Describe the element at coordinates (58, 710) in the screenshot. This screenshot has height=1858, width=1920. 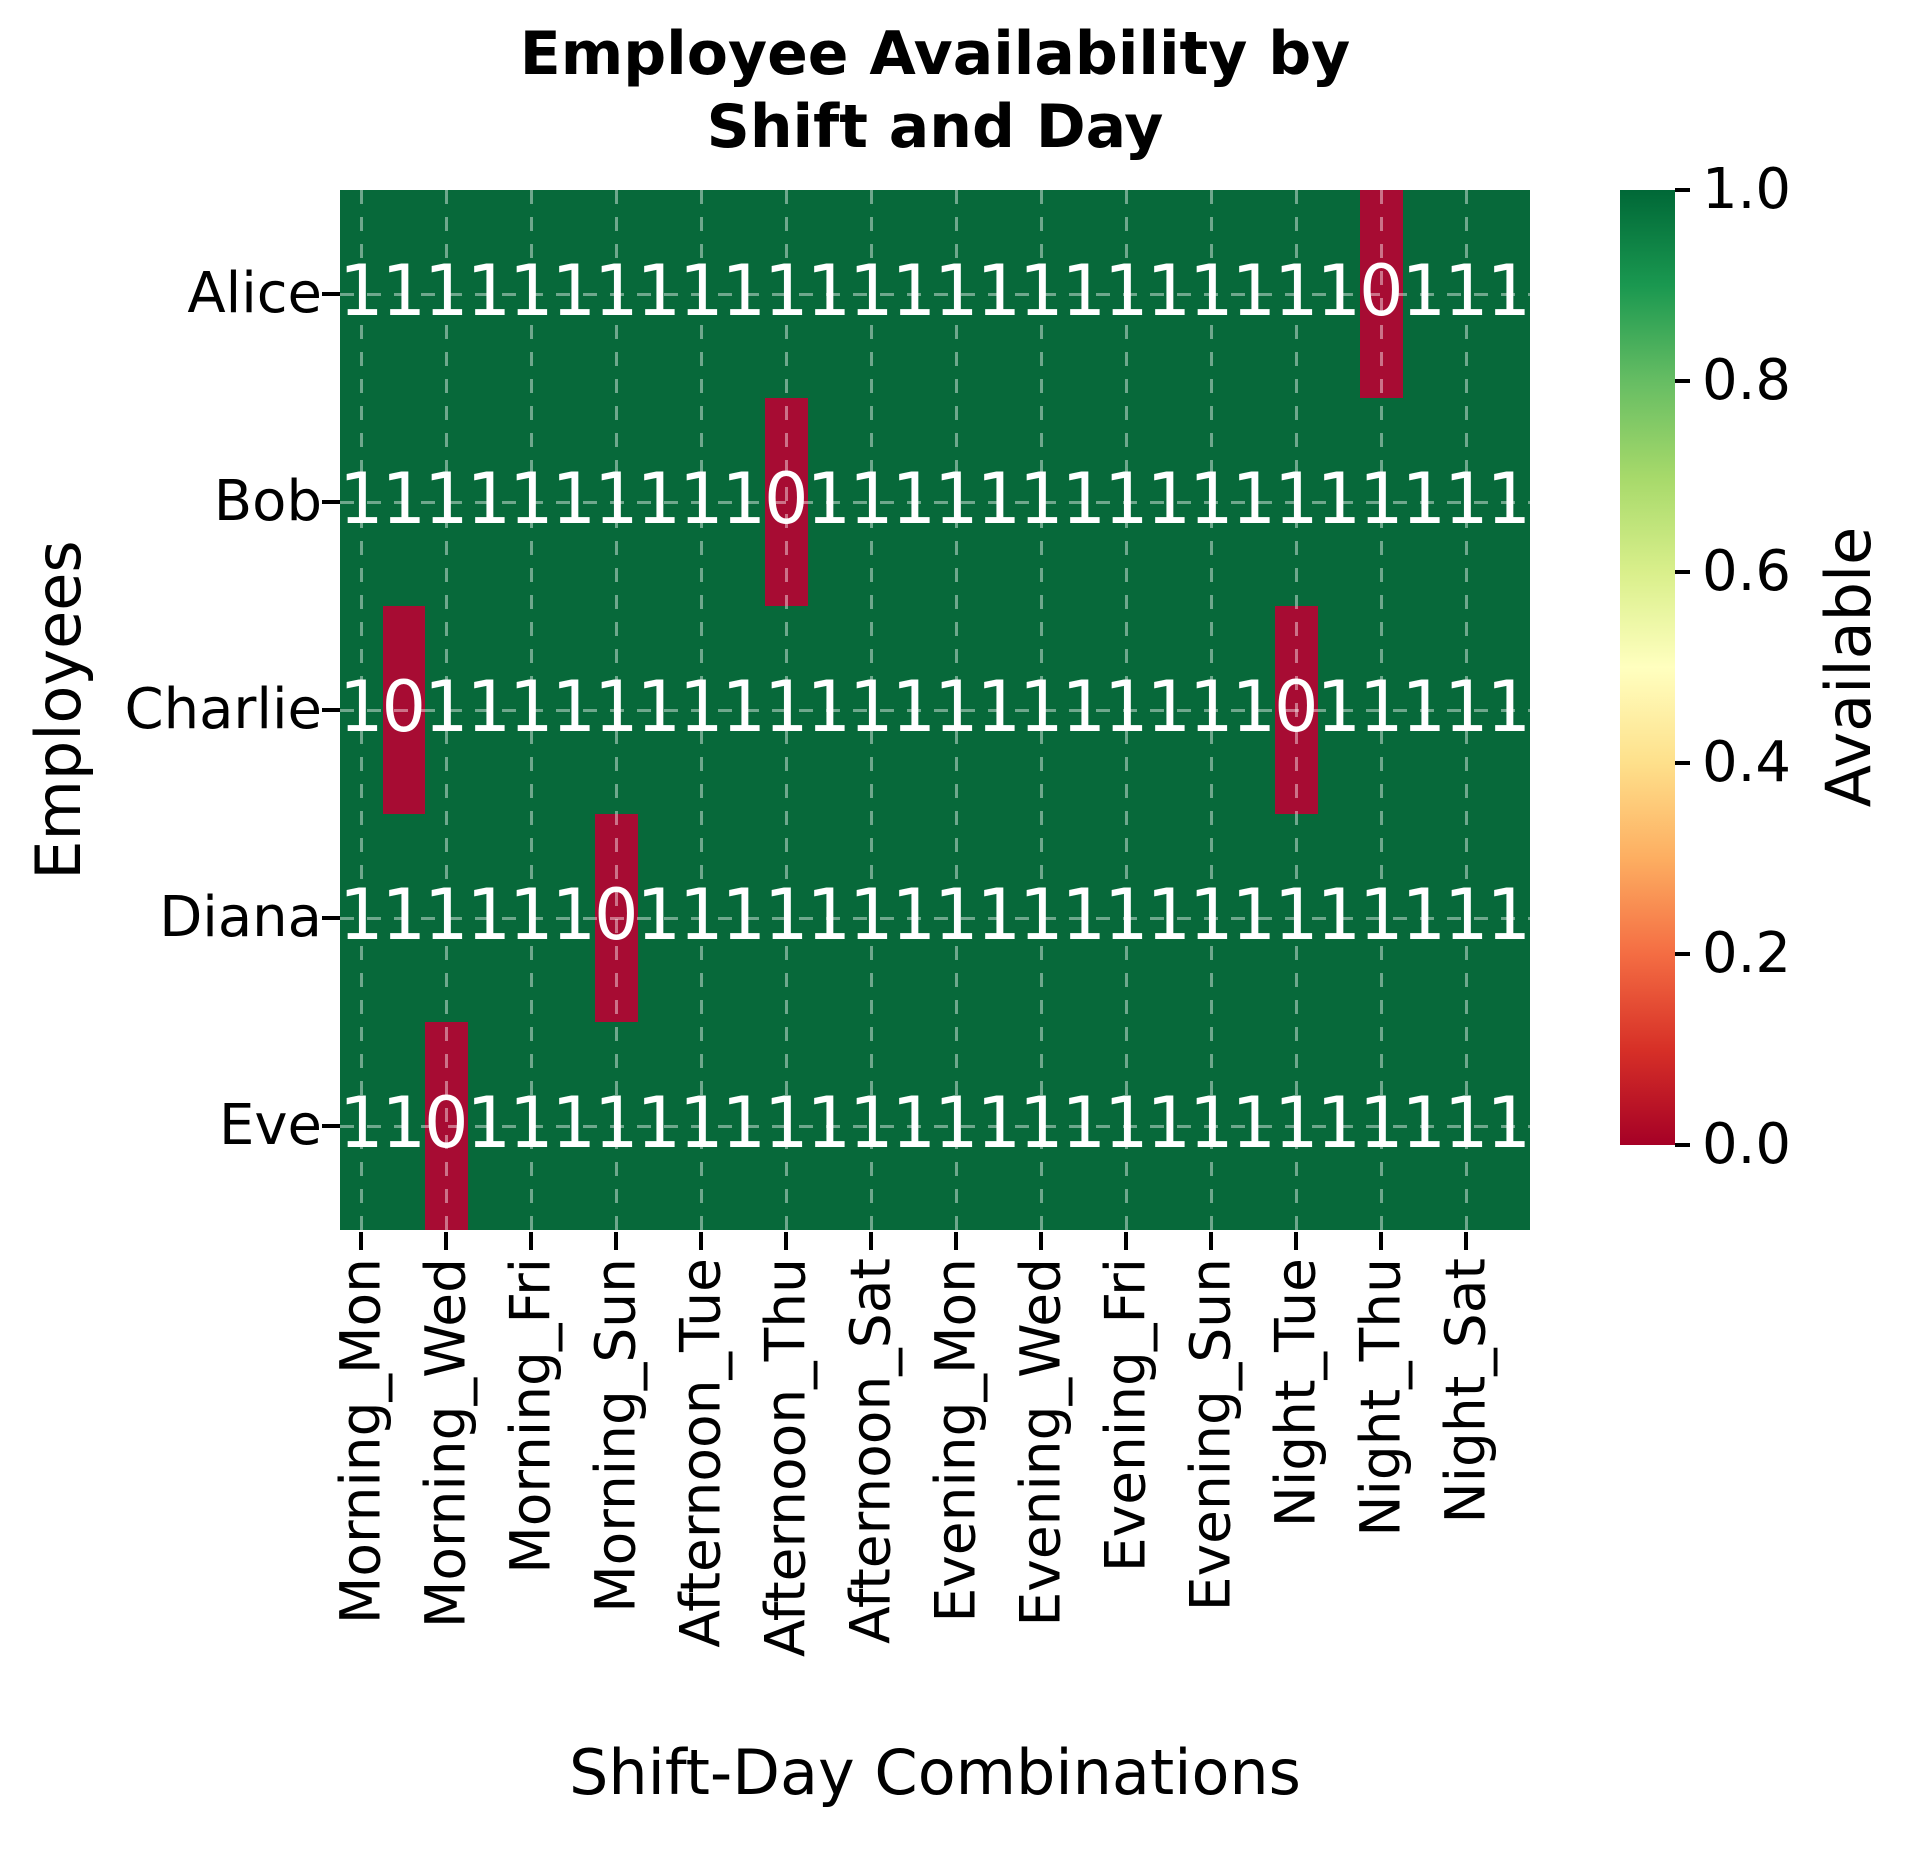
I see `y-axis-label: Employees` at that location.